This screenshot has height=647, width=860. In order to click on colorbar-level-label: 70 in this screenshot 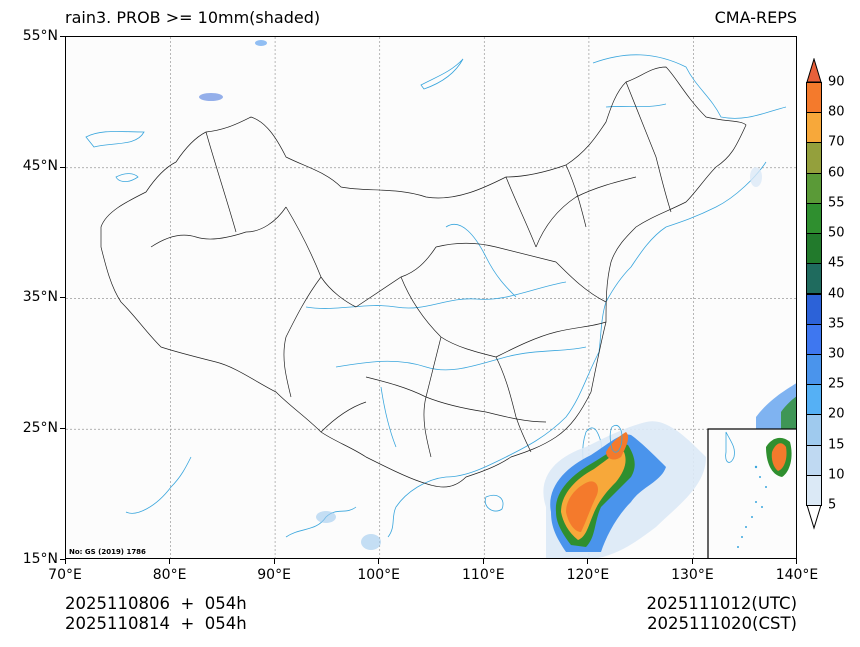, I will do `click(836, 142)`.